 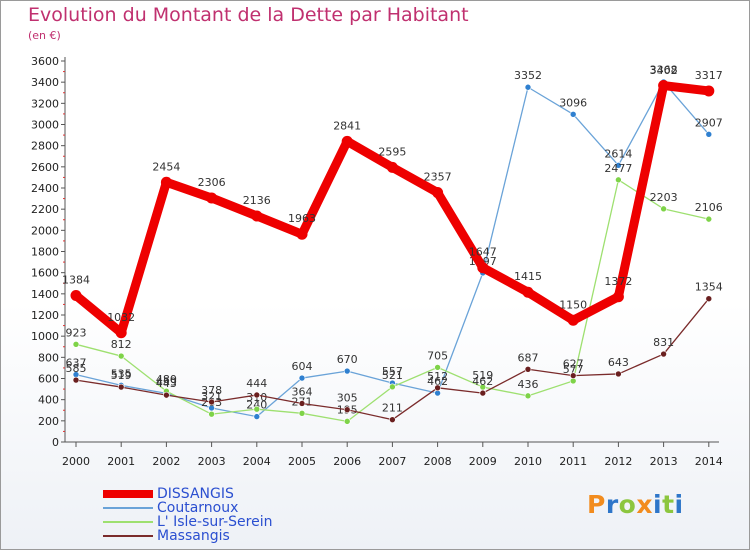 I want to click on data-label: 1032, so click(x=121, y=317).